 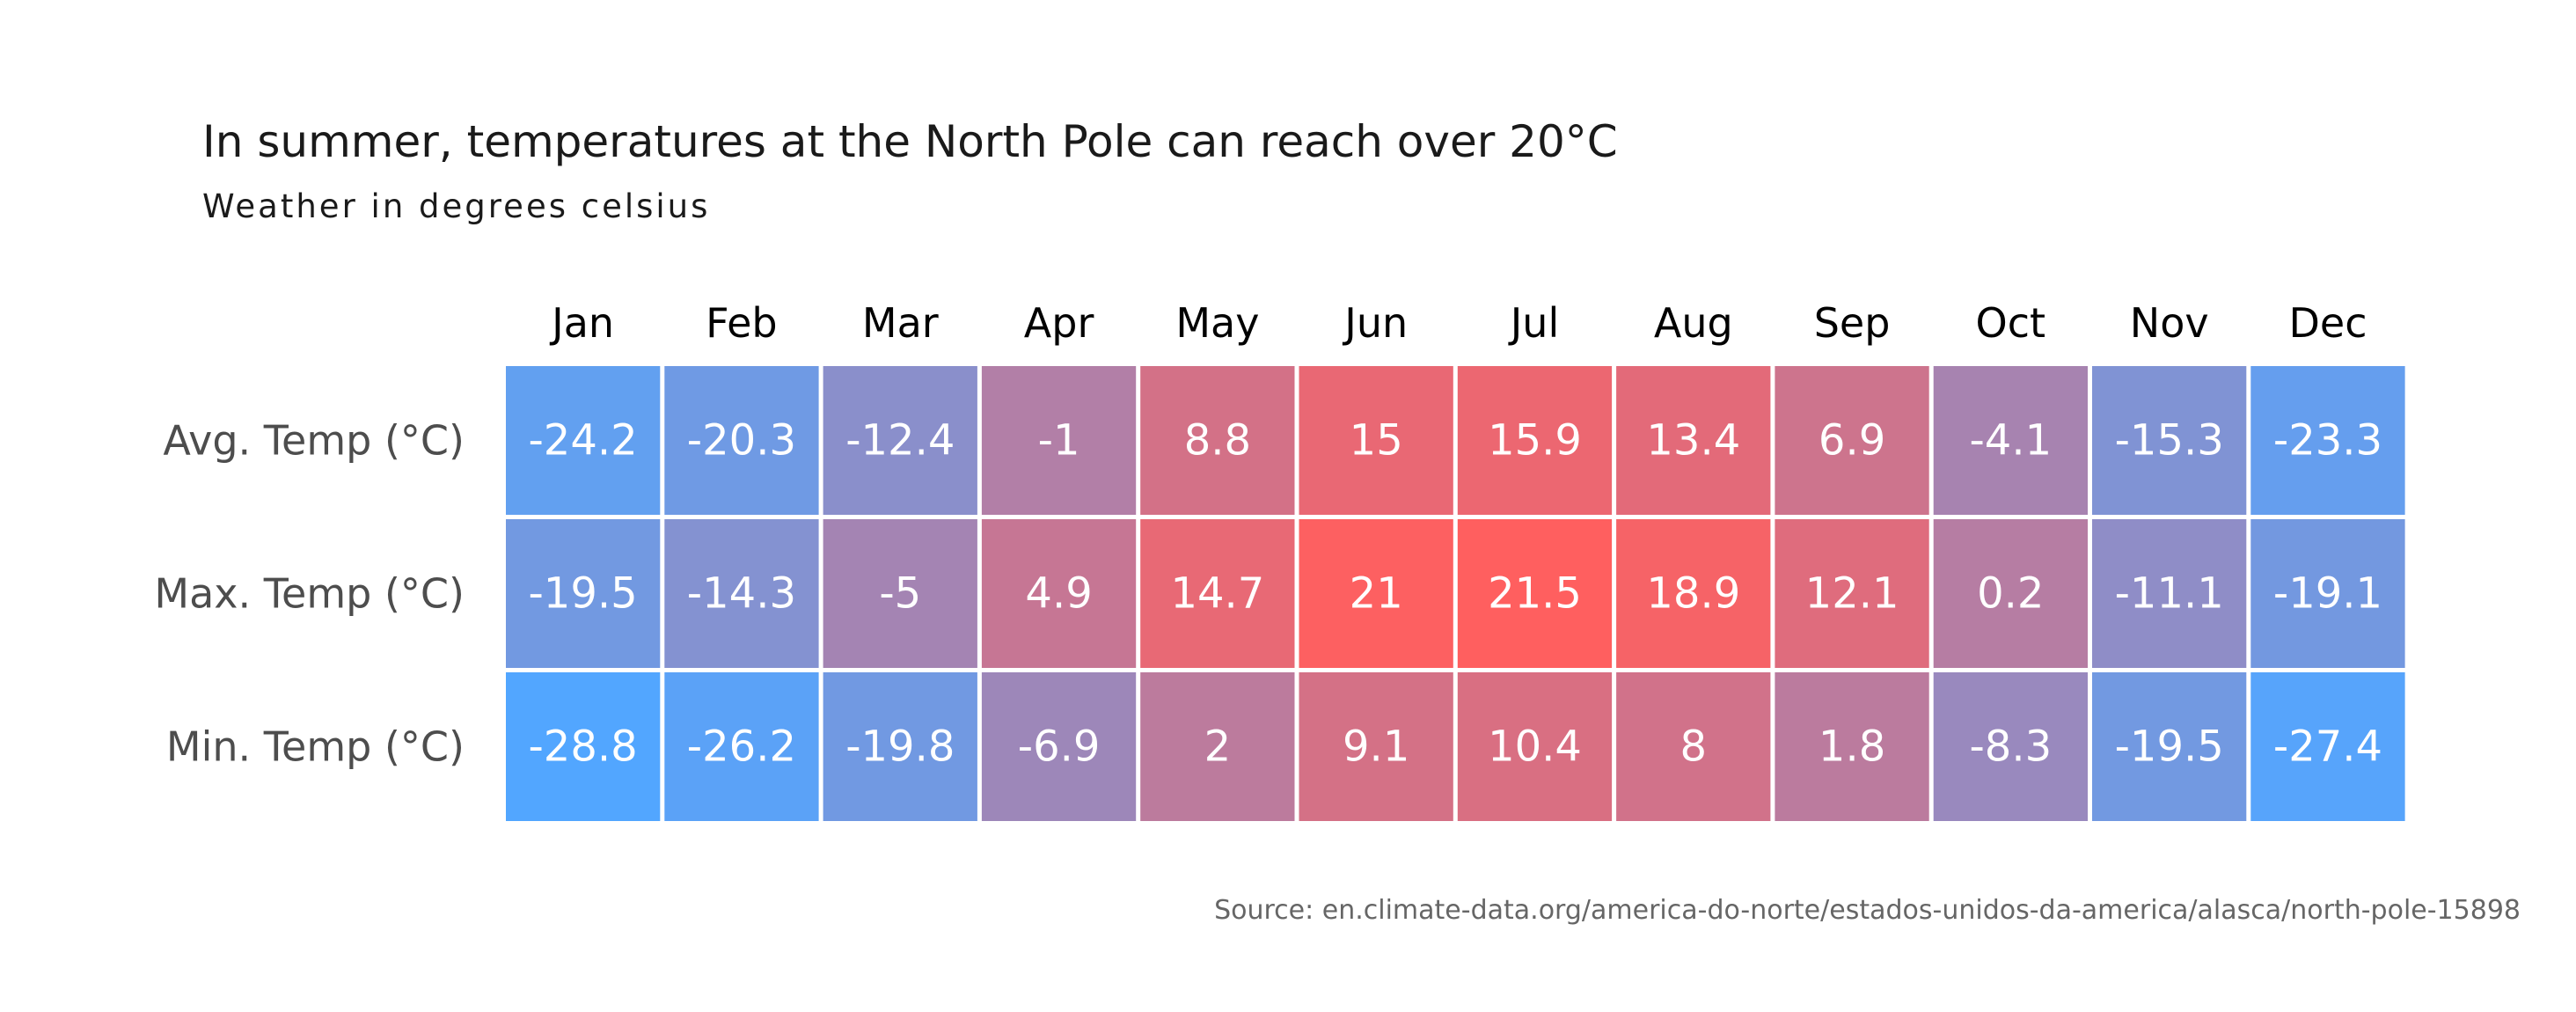 I want to click on cell-value: 4.9, so click(x=1058, y=594).